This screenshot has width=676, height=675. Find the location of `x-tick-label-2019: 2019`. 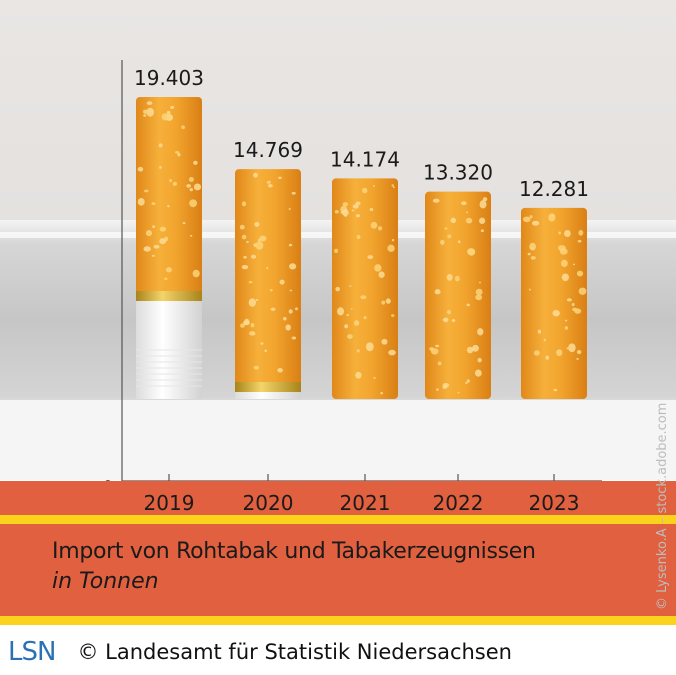

x-tick-label-2019: 2019 is located at coordinates (169, 503).